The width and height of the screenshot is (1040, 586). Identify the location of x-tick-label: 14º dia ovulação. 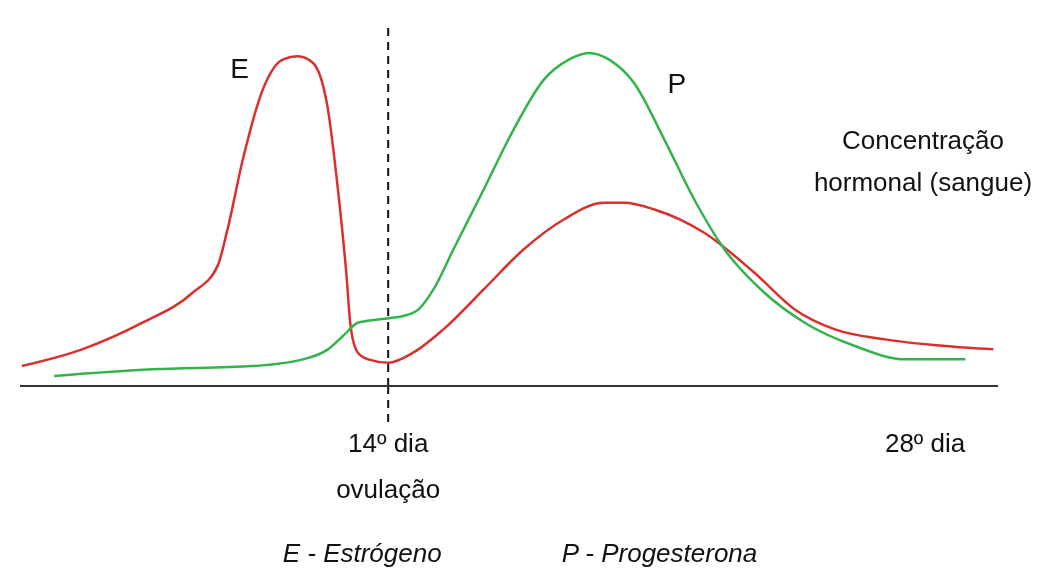
(388, 466).